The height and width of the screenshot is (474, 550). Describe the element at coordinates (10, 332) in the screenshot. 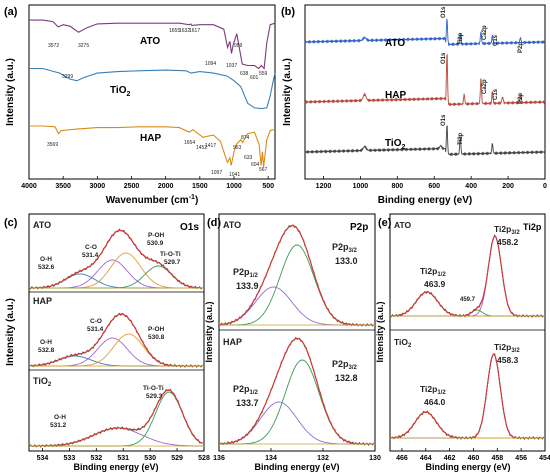

I see `panel-c-ylabel: Intensity (a.u.)` at that location.